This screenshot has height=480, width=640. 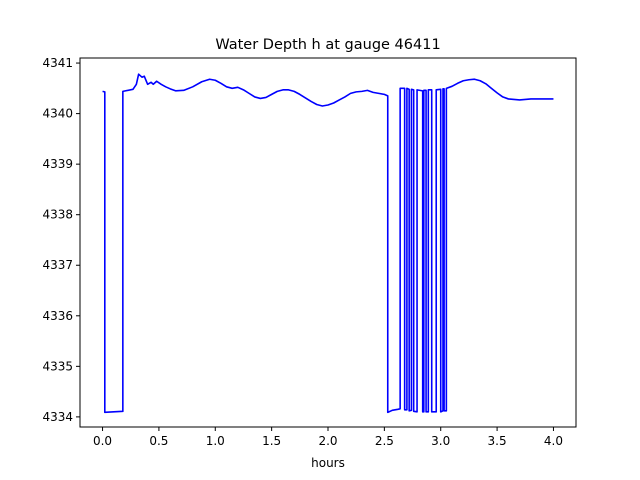 What do you see at coordinates (61, 240) in the screenshot?
I see `y-axis: 4334 4335 4336 4337 4338 4339 4340 4341` at bounding box center [61, 240].